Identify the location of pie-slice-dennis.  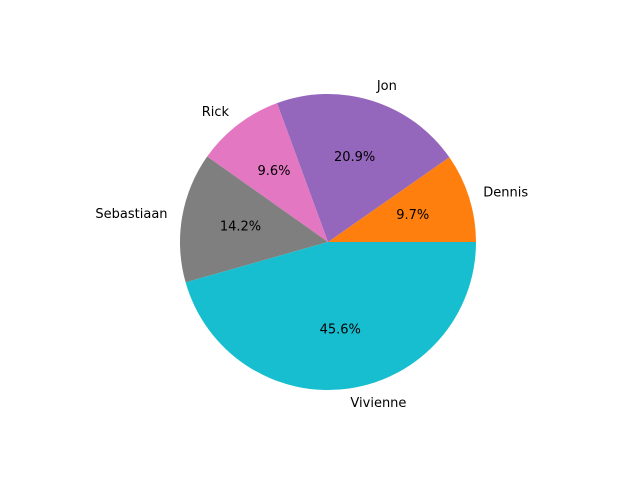
(402, 199).